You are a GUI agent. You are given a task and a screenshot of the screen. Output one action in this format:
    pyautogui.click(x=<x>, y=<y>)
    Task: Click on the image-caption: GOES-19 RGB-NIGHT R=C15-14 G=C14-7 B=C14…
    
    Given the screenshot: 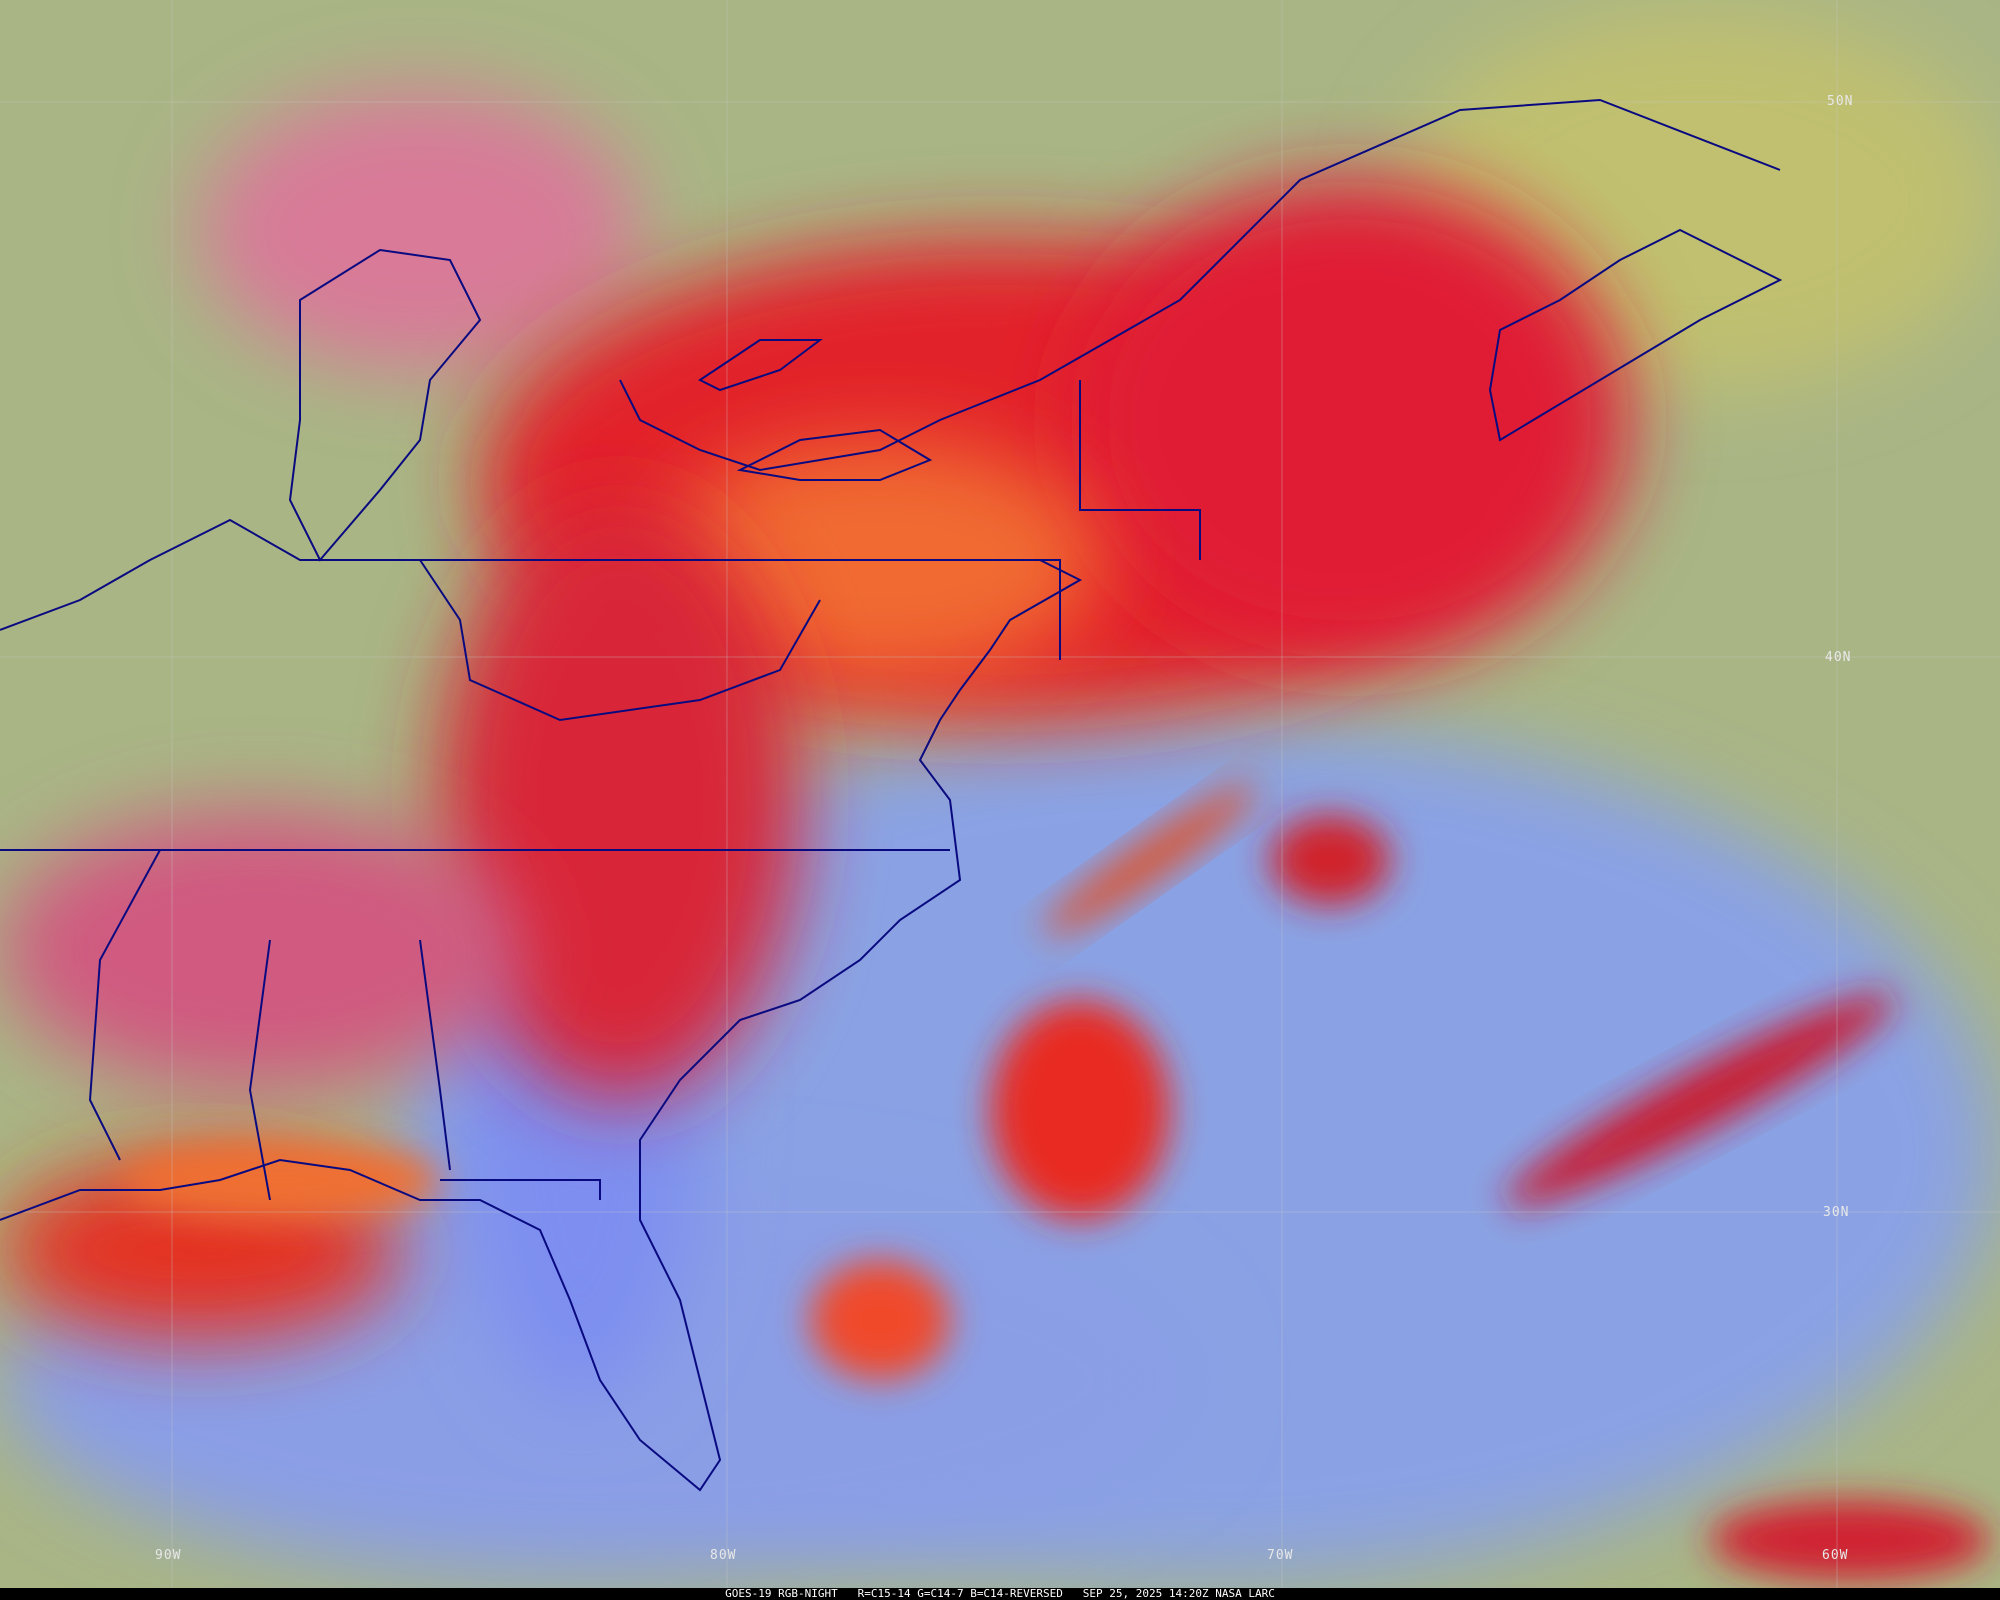 What is the action you would take?
    pyautogui.click(x=1000, y=1594)
    